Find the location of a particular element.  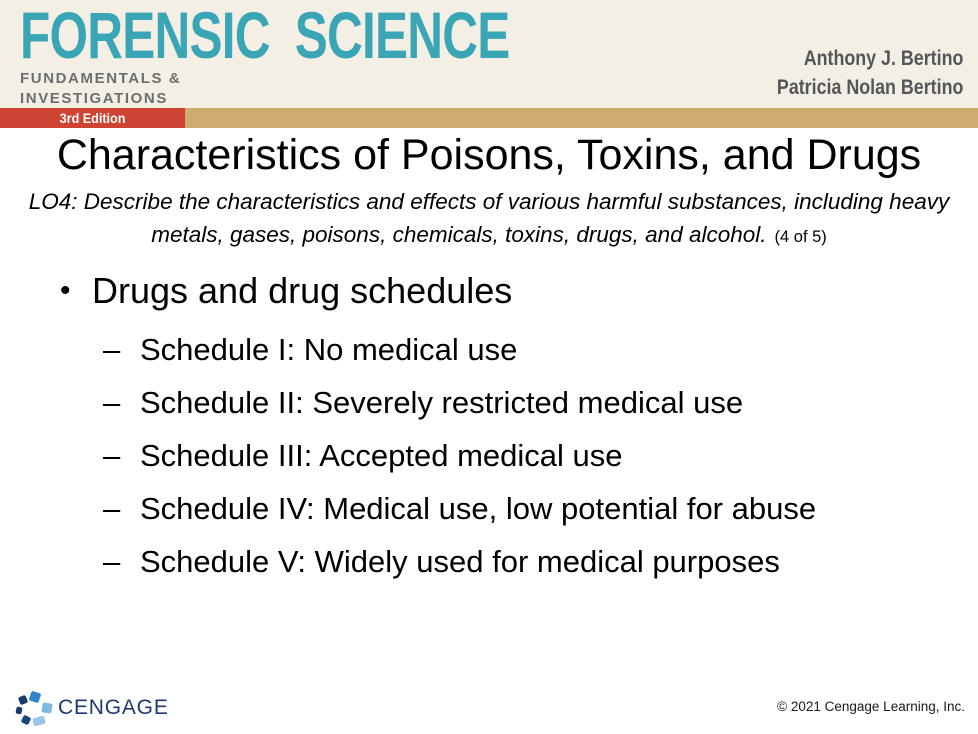

cengage-pinwheel-icon is located at coordinates (34, 708).